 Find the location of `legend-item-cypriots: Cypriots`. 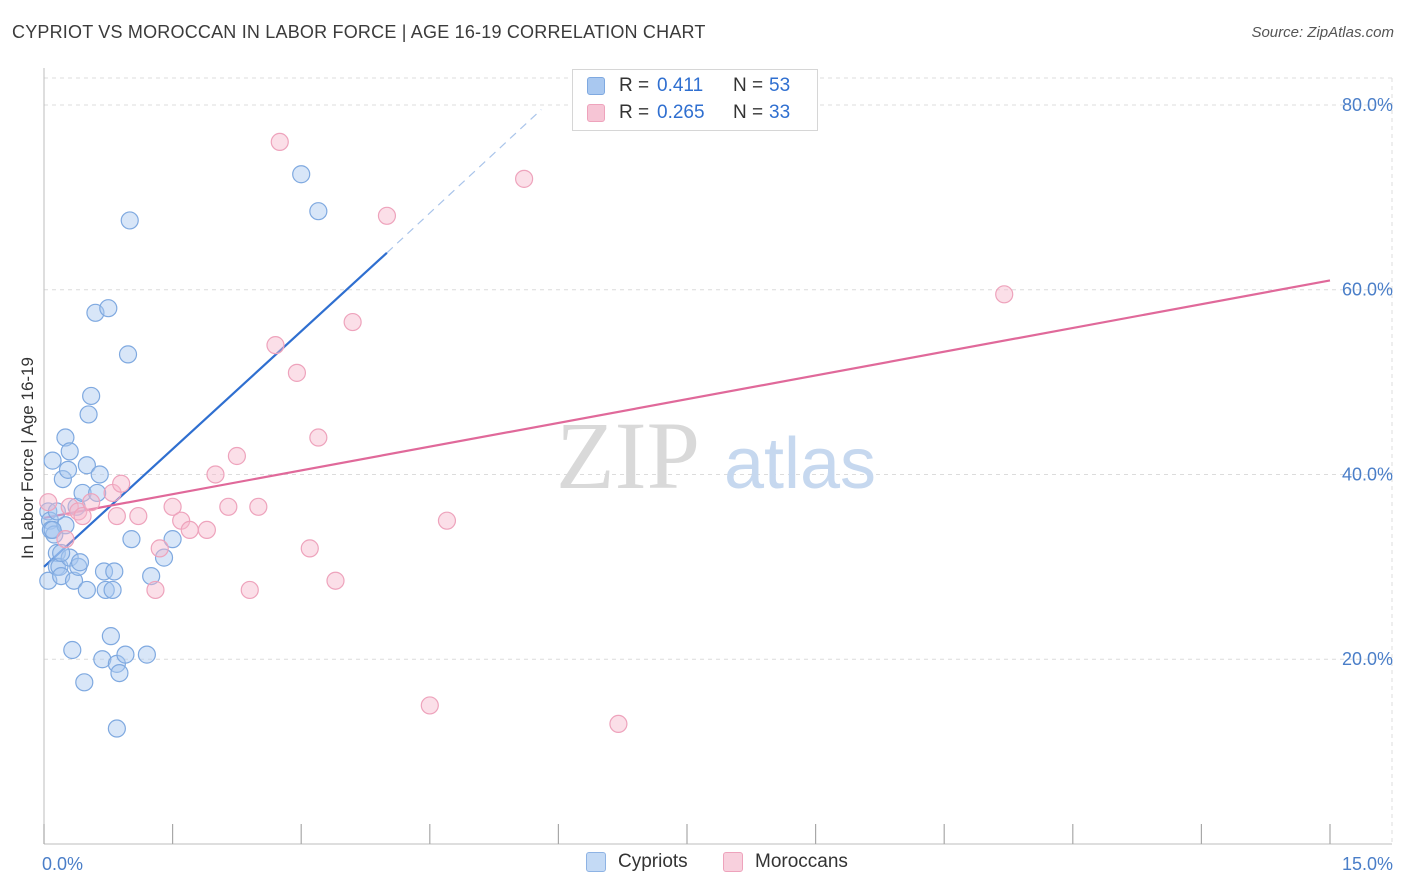

legend-item-cypriots: Cypriots is located at coordinates (637, 862).